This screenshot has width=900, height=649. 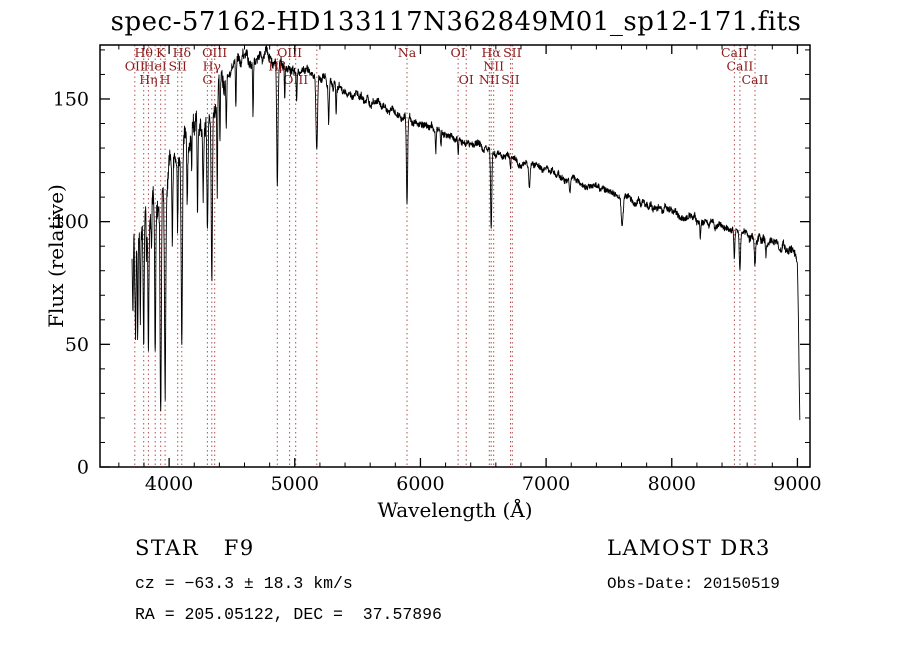 What do you see at coordinates (689, 548) in the screenshot?
I see `survey-text: LAMOST DR3` at bounding box center [689, 548].